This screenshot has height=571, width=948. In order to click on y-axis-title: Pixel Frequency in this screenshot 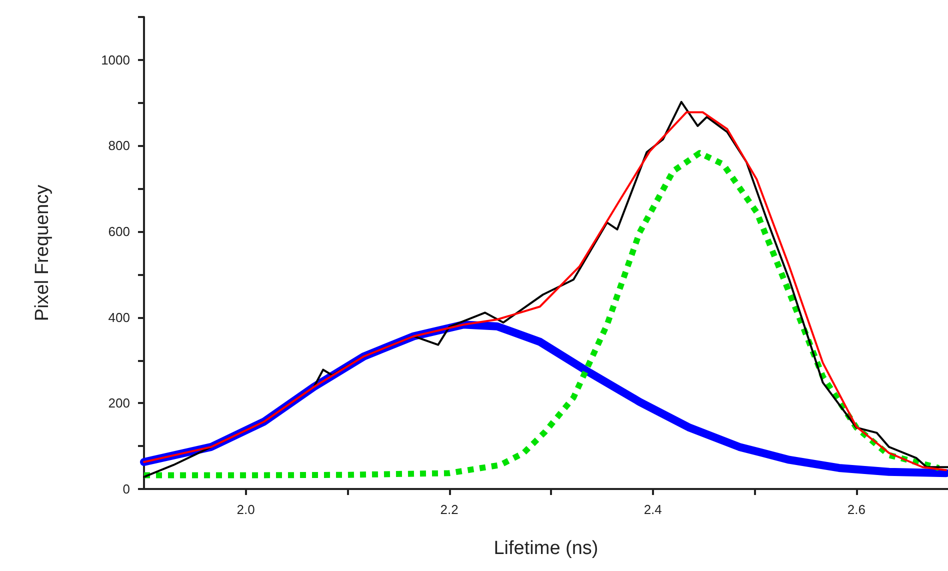, I will do `click(42, 253)`.